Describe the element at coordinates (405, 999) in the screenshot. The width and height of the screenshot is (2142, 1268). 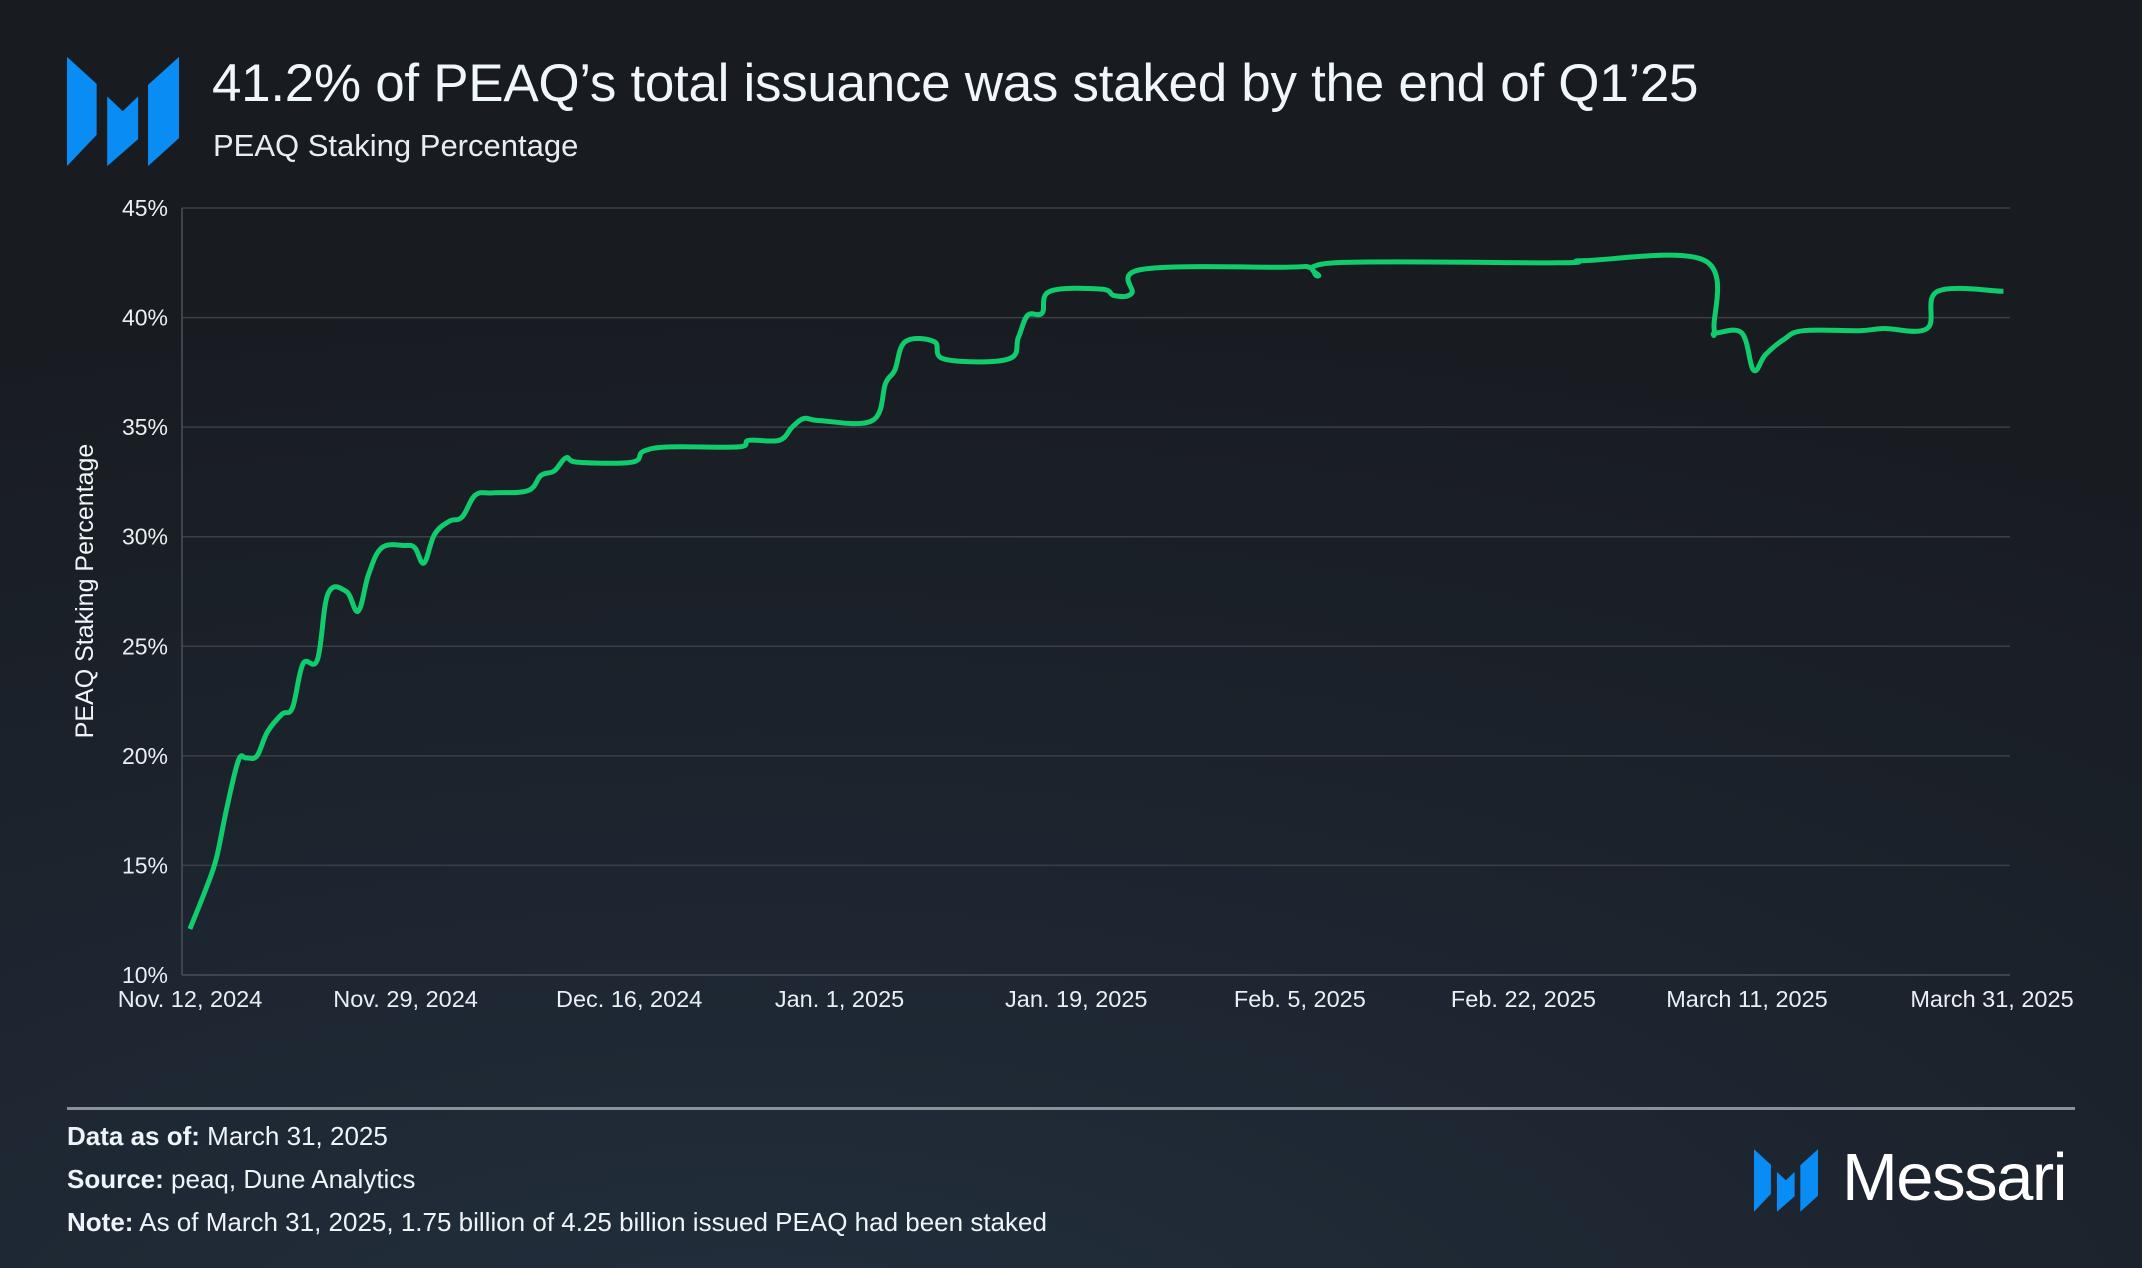
I see `x-tick-label: Nov. 29, 2024` at that location.